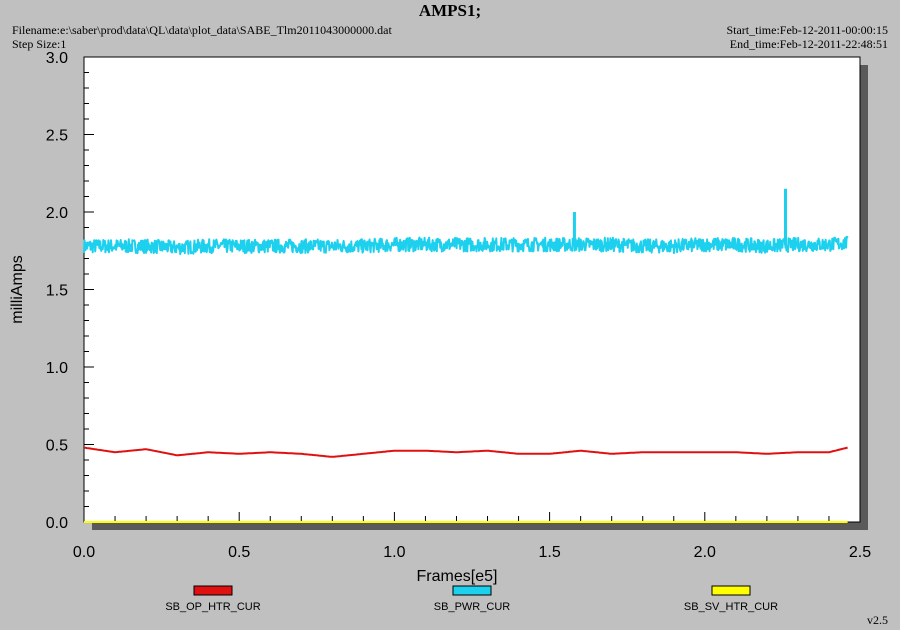  Describe the element at coordinates (472, 607) in the screenshot. I see `legend-label: SB_PWR_CUR` at that location.